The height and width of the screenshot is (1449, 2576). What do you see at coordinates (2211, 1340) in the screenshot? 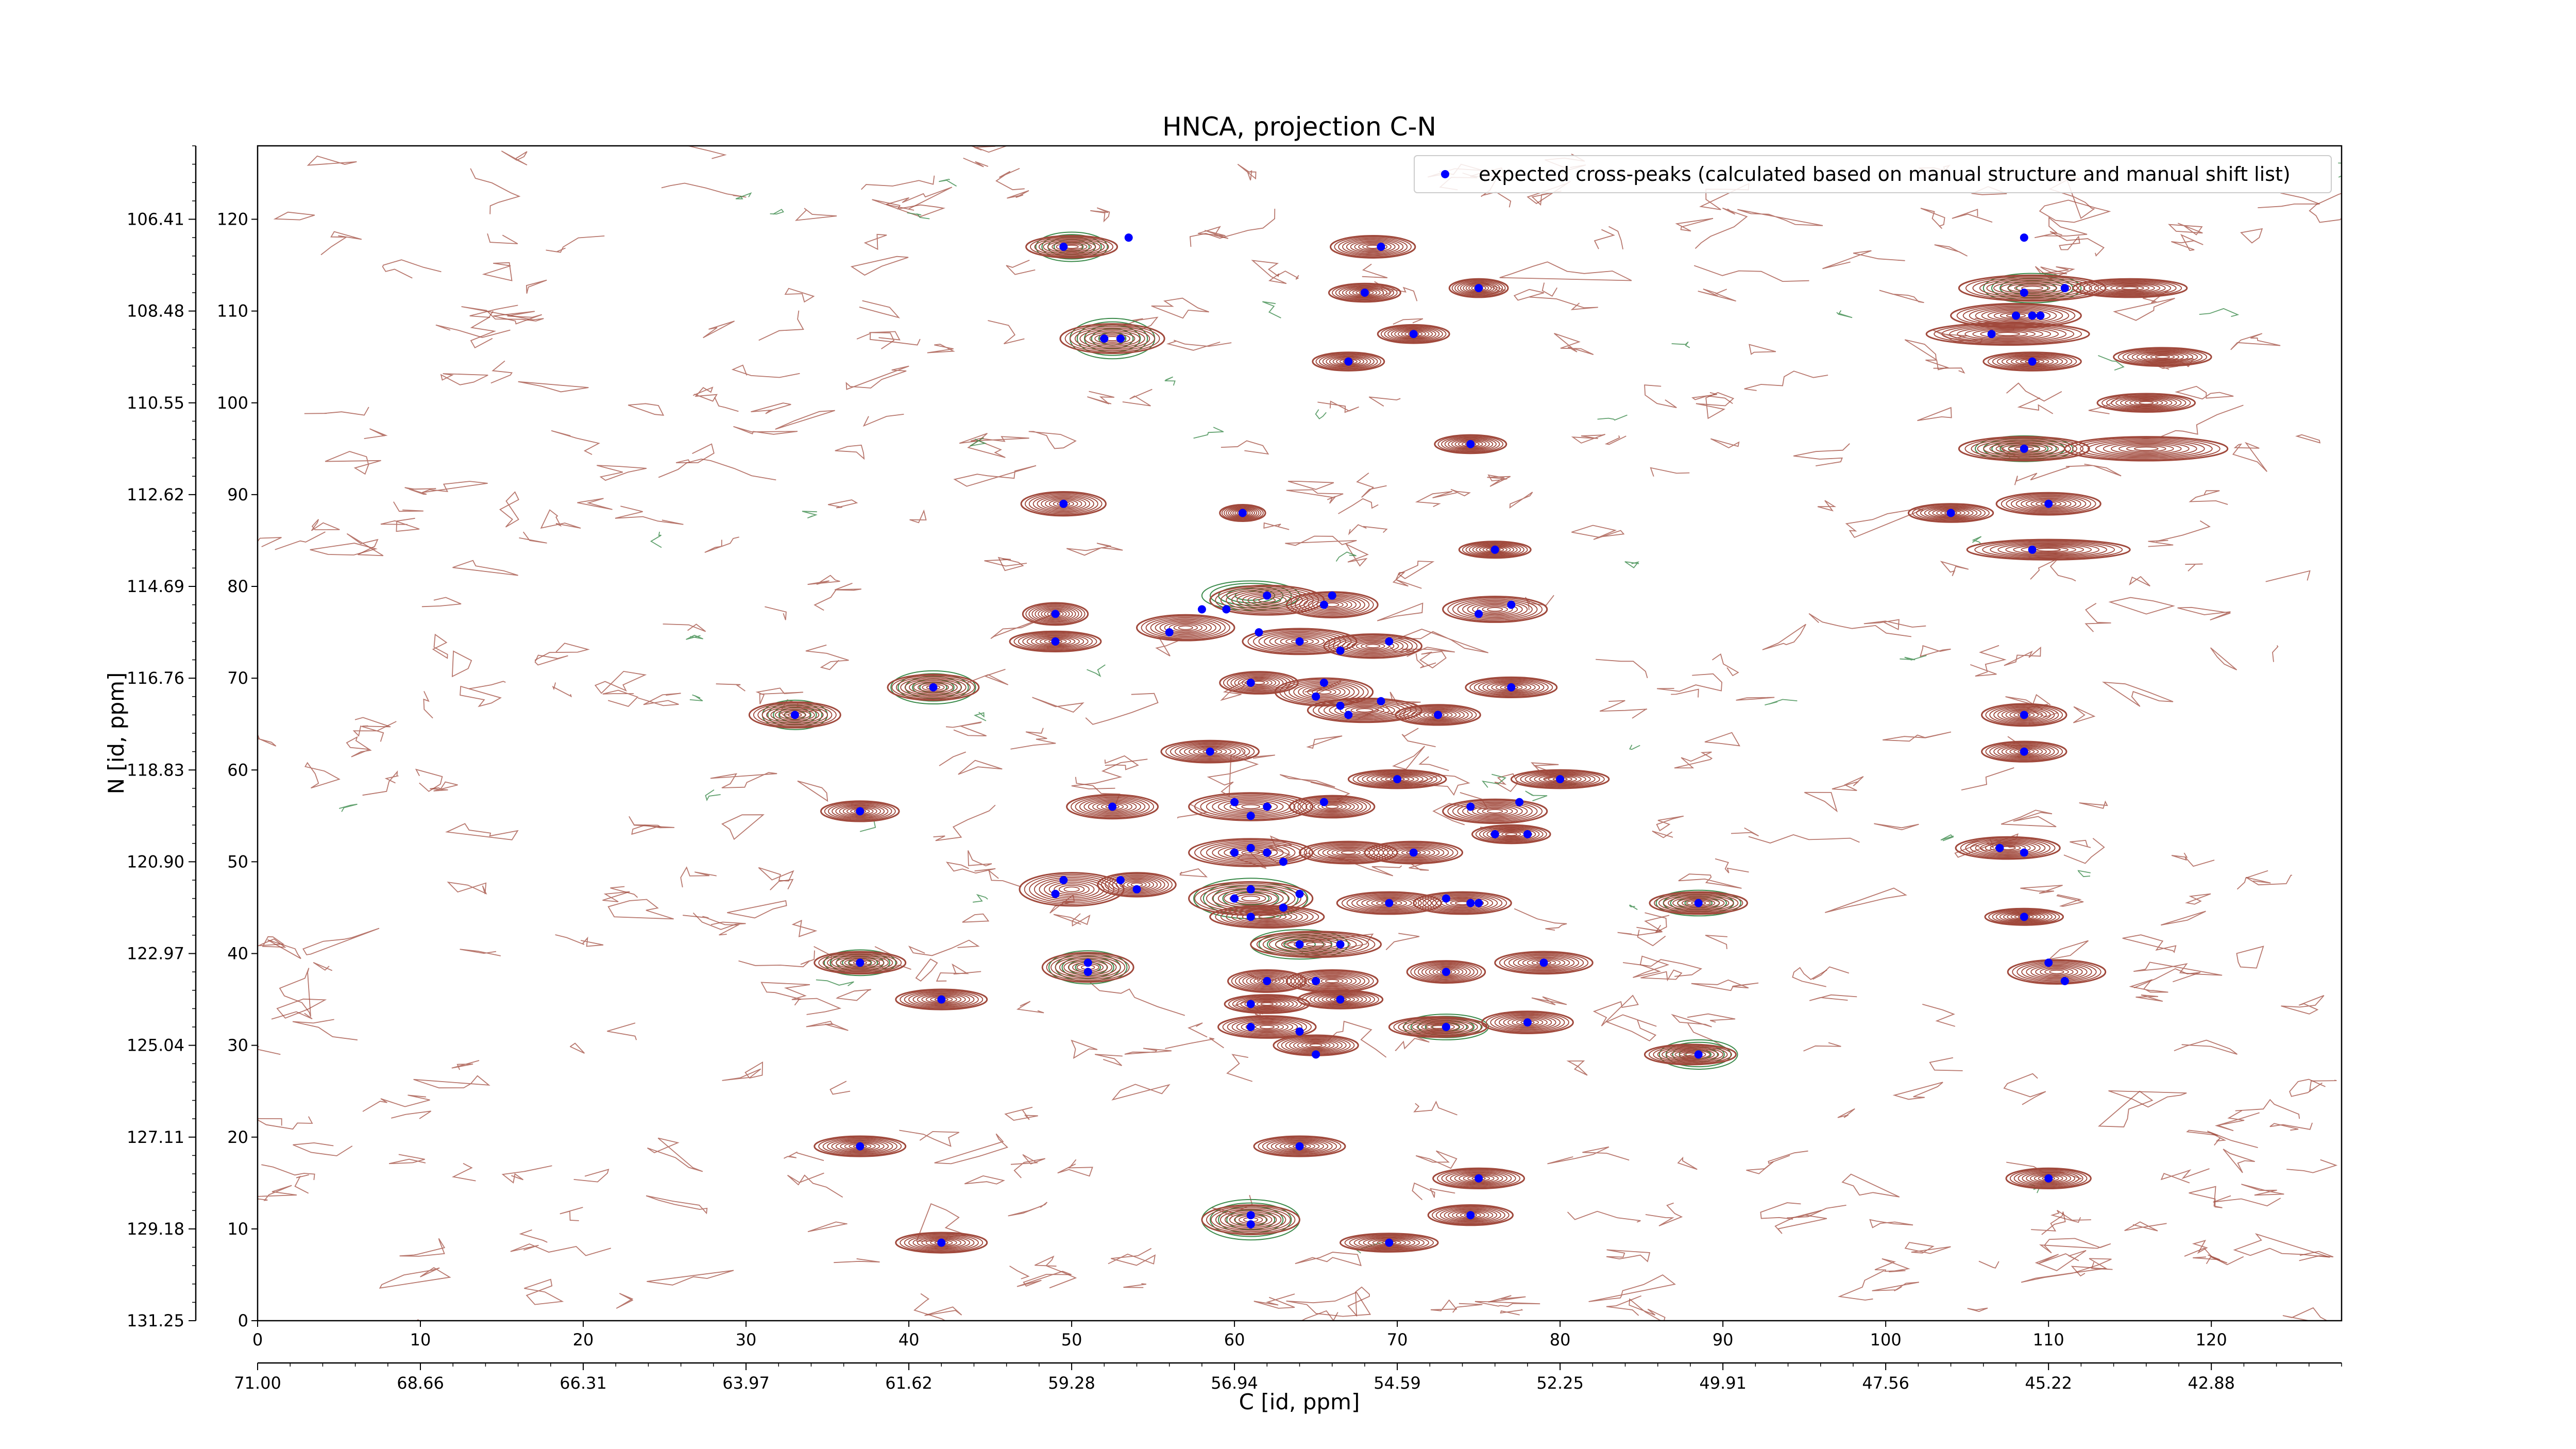
I see `x-id-tick-label: 120` at bounding box center [2211, 1340].